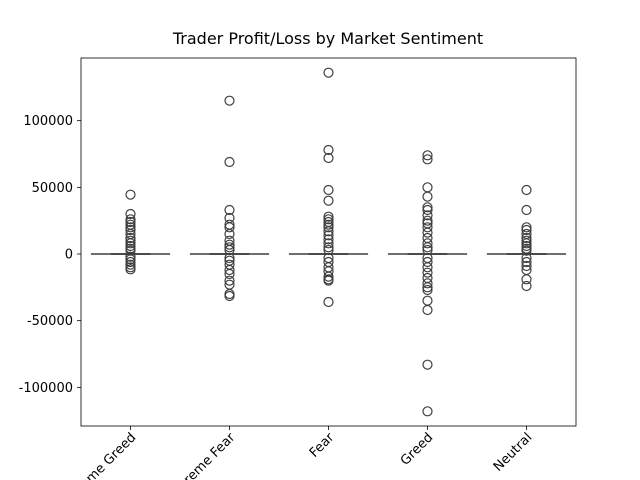 The width and height of the screenshot is (640, 480). Describe the element at coordinates (52, 188) in the screenshot. I see `y-tick-label: 50000` at that location.